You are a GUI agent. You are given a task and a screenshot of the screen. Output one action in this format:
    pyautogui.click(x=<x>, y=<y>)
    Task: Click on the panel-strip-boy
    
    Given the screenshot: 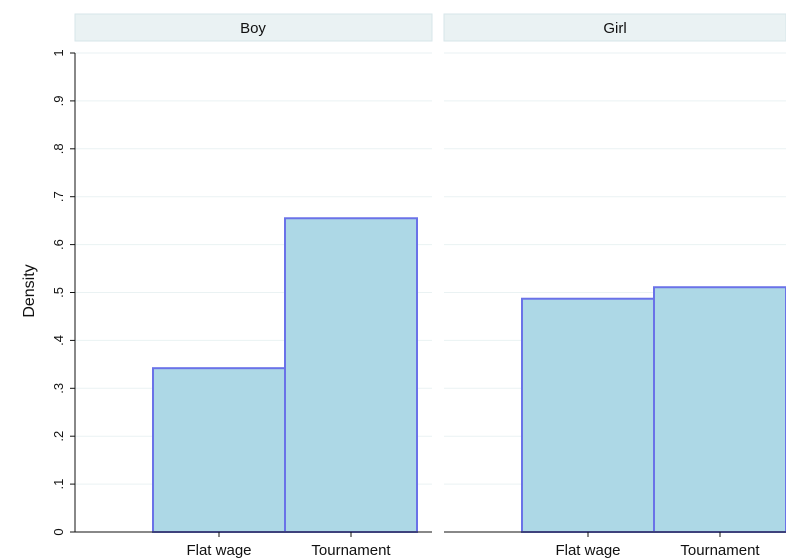 What is the action you would take?
    pyautogui.click(x=253, y=27)
    